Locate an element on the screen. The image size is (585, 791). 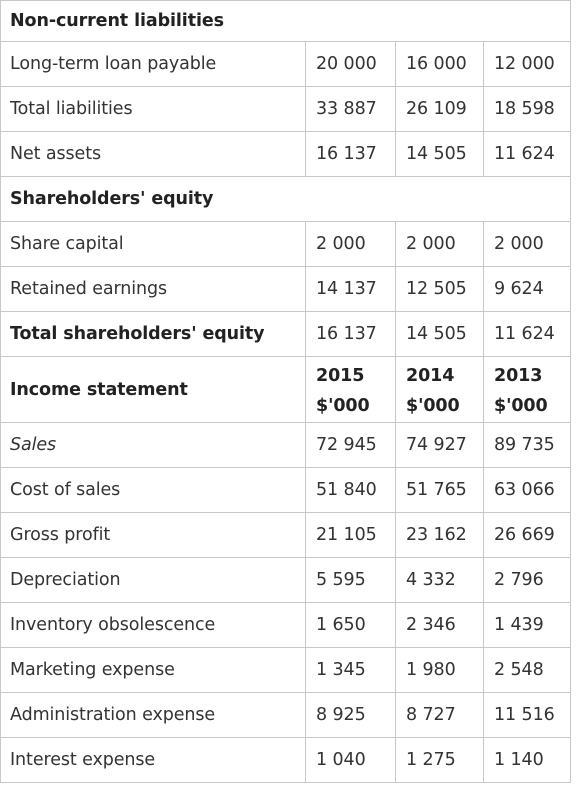
row-label: Long-term loan payable is located at coordinates (153, 64).